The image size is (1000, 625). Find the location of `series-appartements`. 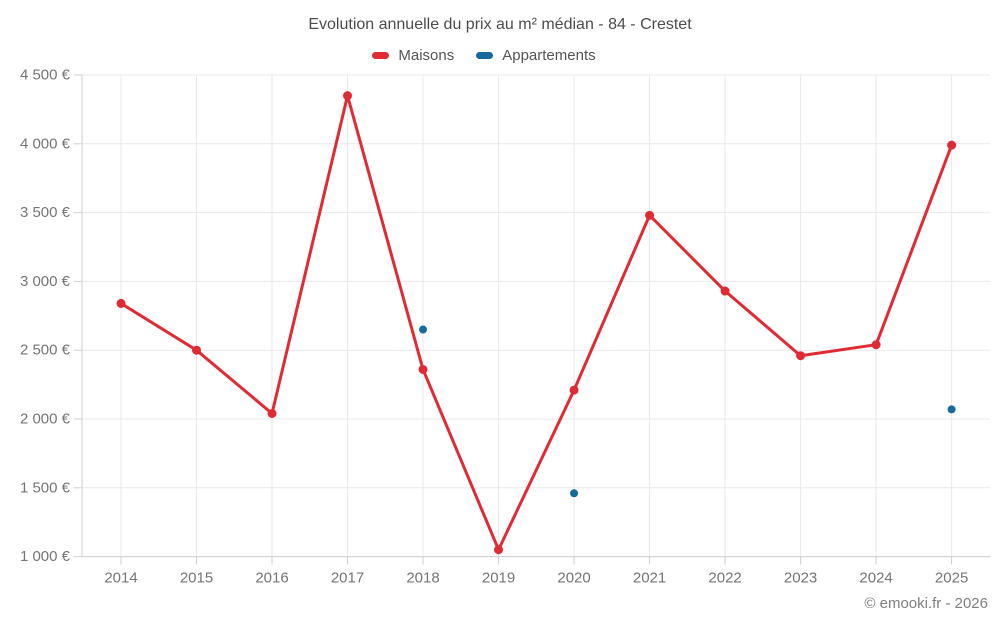

series-appartements is located at coordinates (687, 411).